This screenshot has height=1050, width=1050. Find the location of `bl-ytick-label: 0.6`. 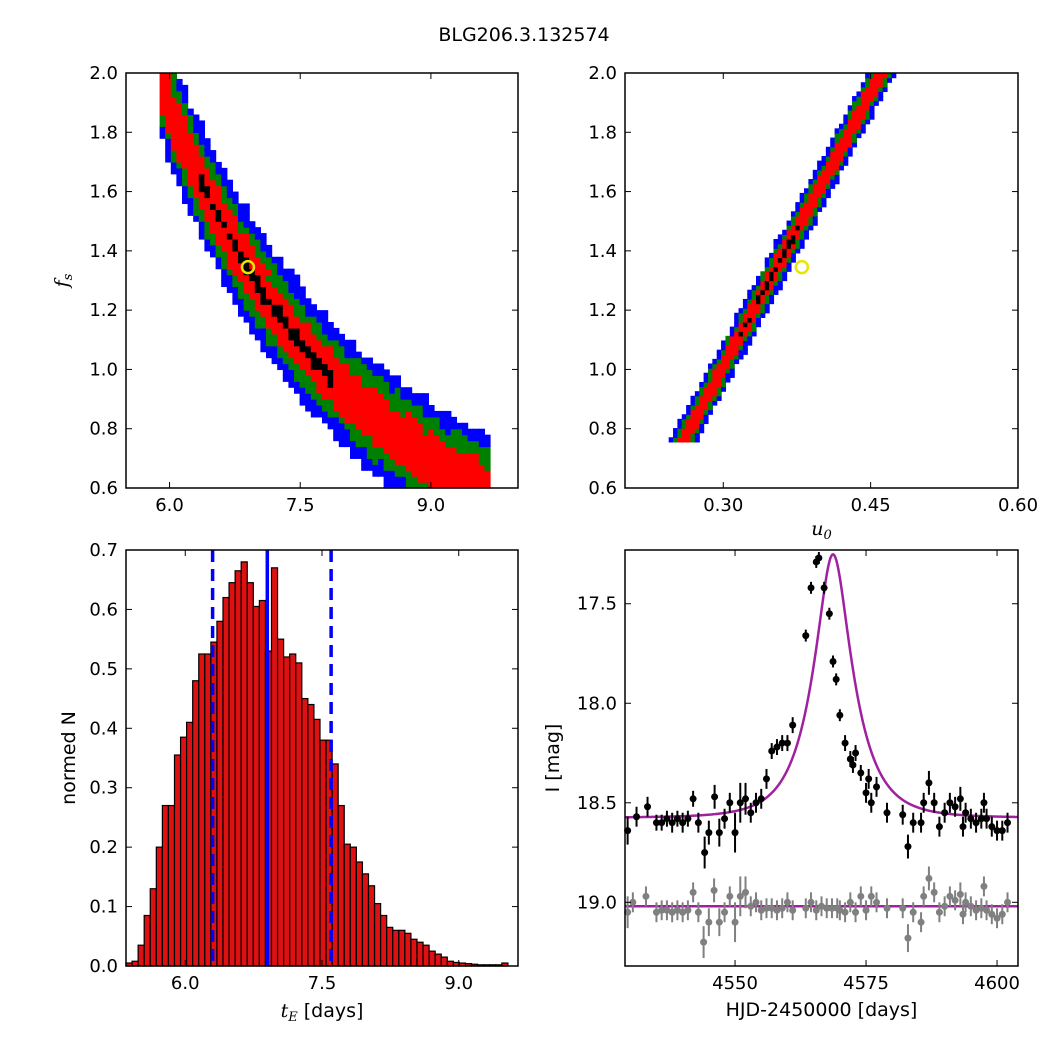

bl-ytick-label: 0.6 is located at coordinates (103, 609).